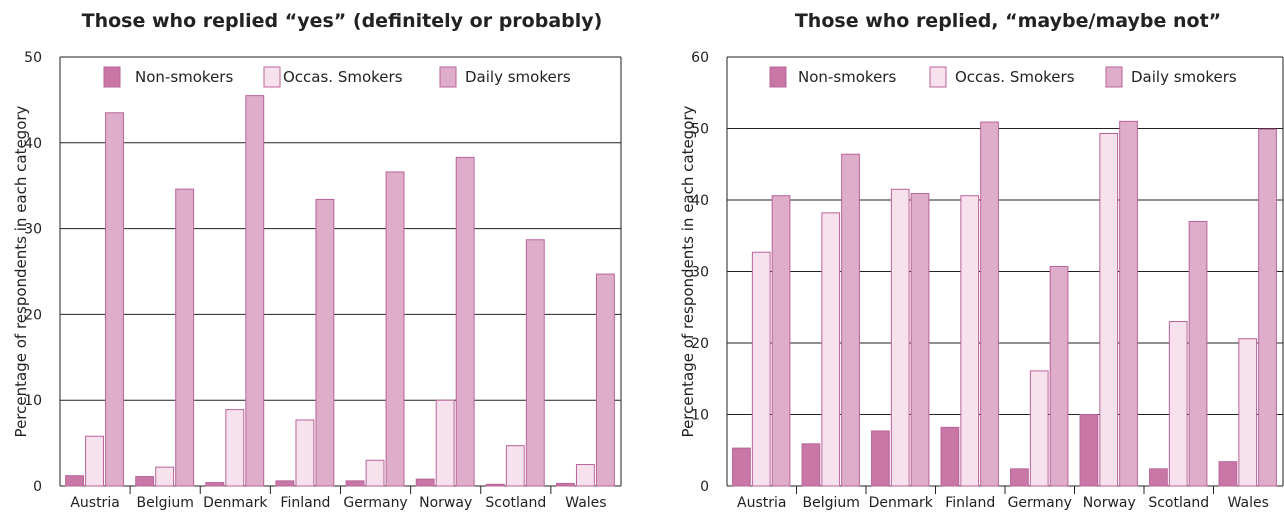 The image size is (1284, 519). Describe the element at coordinates (700, 344) in the screenshot. I see `y-tick-label: 20` at that location.